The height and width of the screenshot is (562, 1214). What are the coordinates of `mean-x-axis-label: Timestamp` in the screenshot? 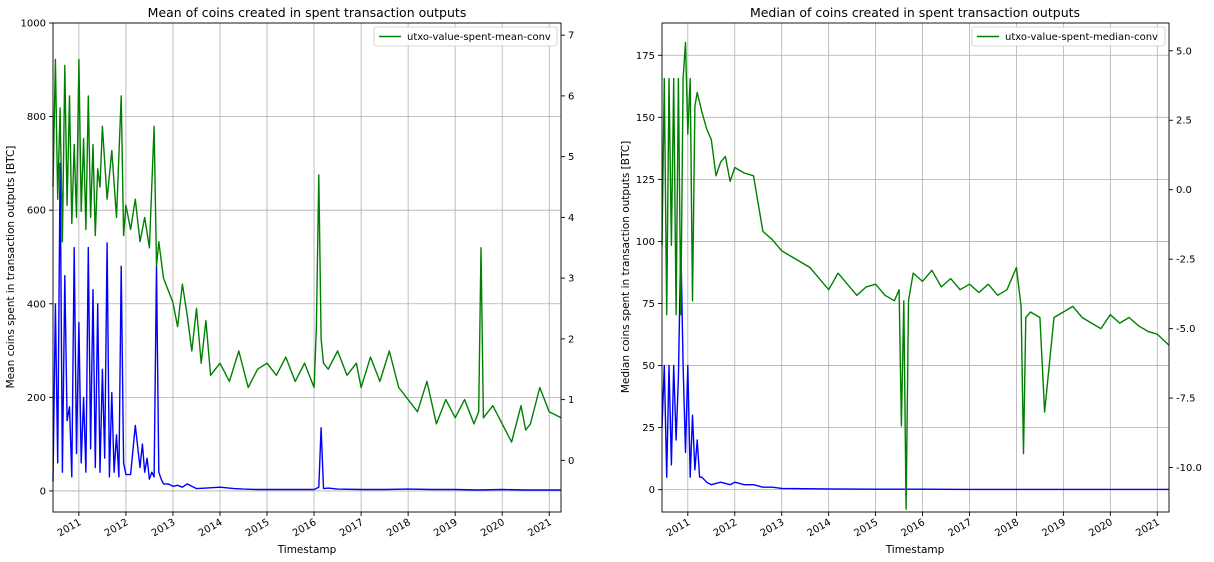 It's located at (307, 550).